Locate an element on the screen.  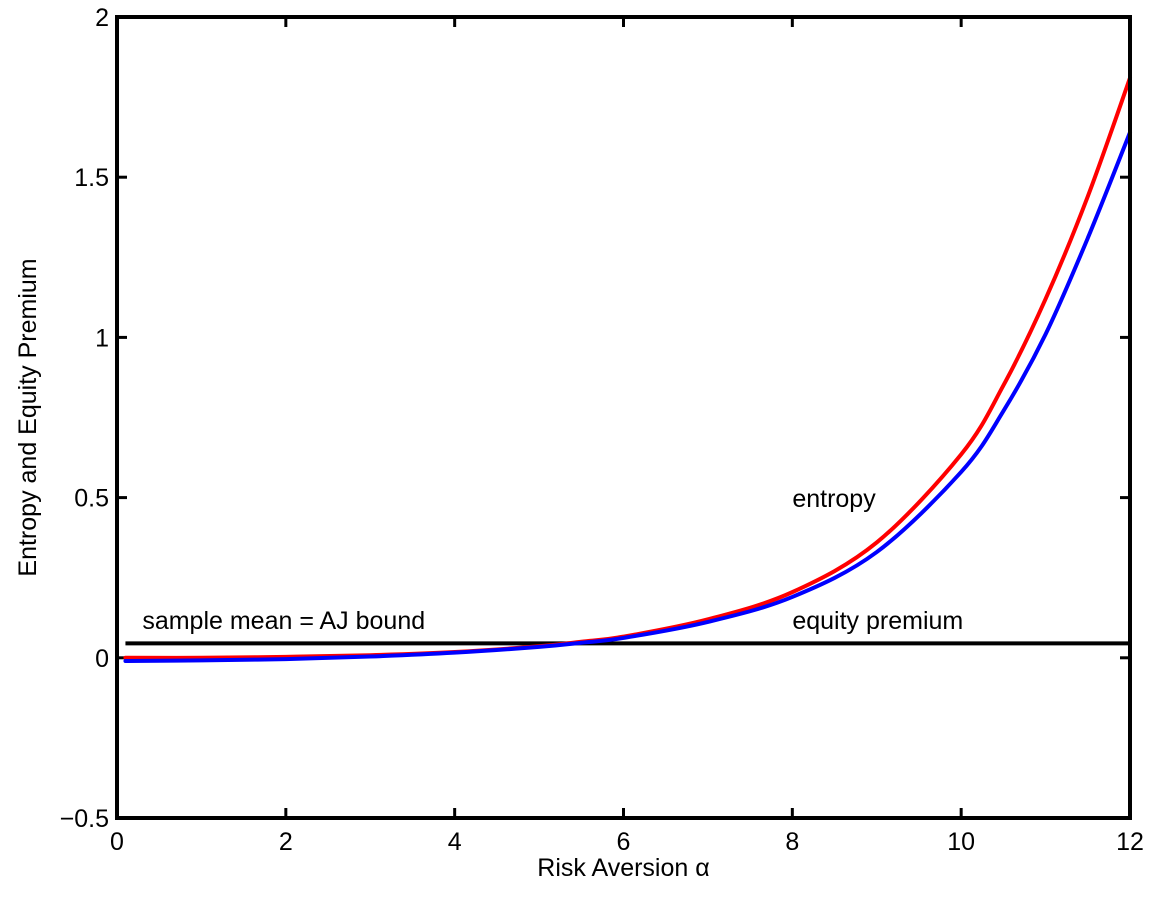
annotation-label: entropy is located at coordinates (834, 499).